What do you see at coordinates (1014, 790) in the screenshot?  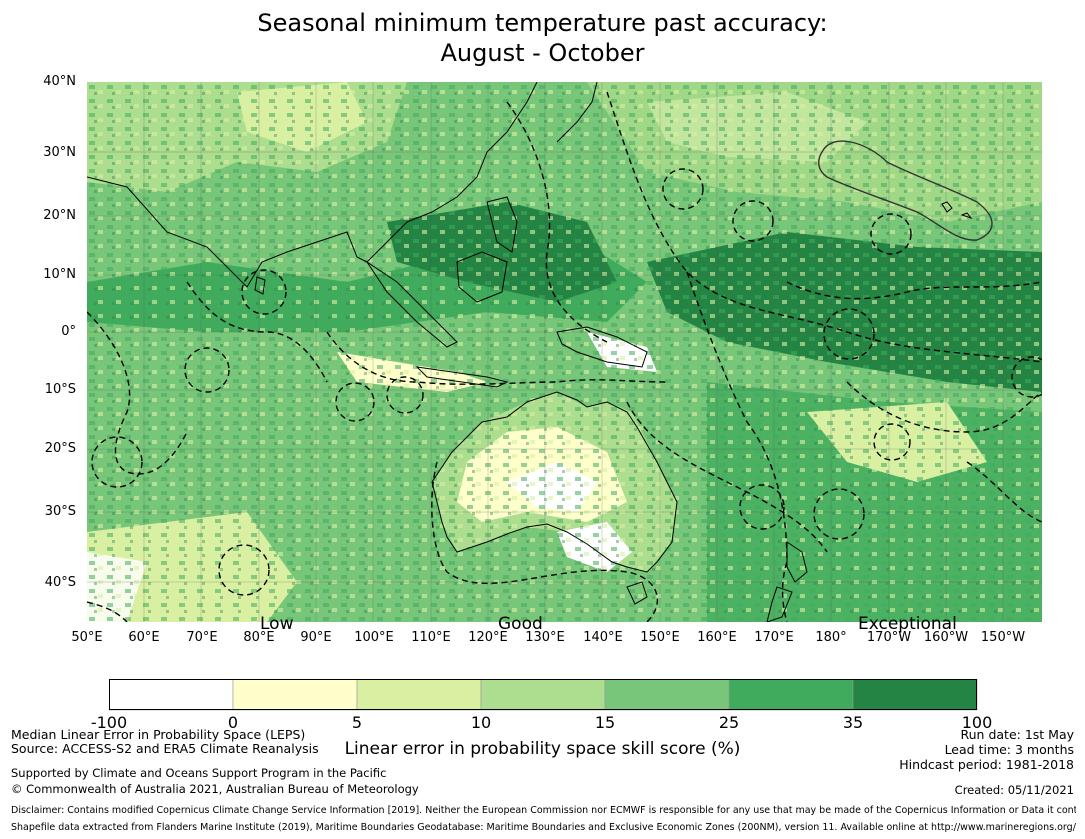 I see `created-text: Created: 05/11/2021` at bounding box center [1014, 790].